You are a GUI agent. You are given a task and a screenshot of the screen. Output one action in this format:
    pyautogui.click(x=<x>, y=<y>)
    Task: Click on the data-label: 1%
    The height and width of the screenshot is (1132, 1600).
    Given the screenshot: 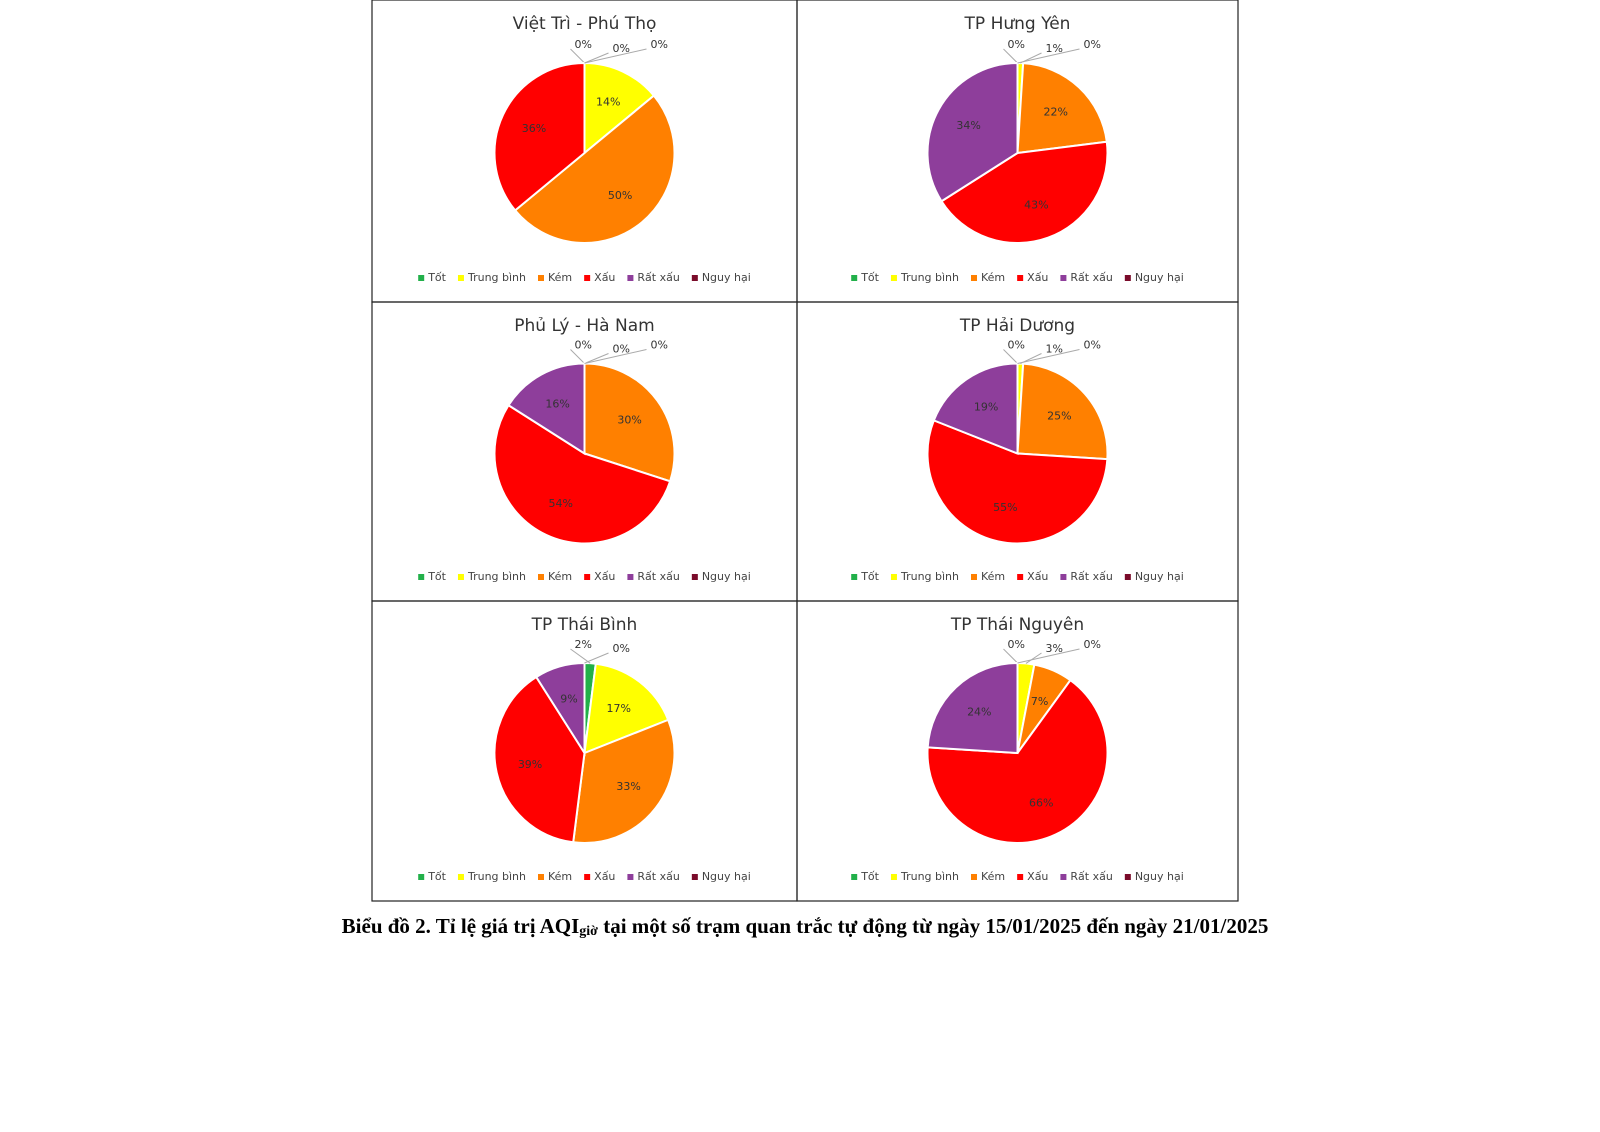 What is the action you would take?
    pyautogui.click(x=1054, y=48)
    